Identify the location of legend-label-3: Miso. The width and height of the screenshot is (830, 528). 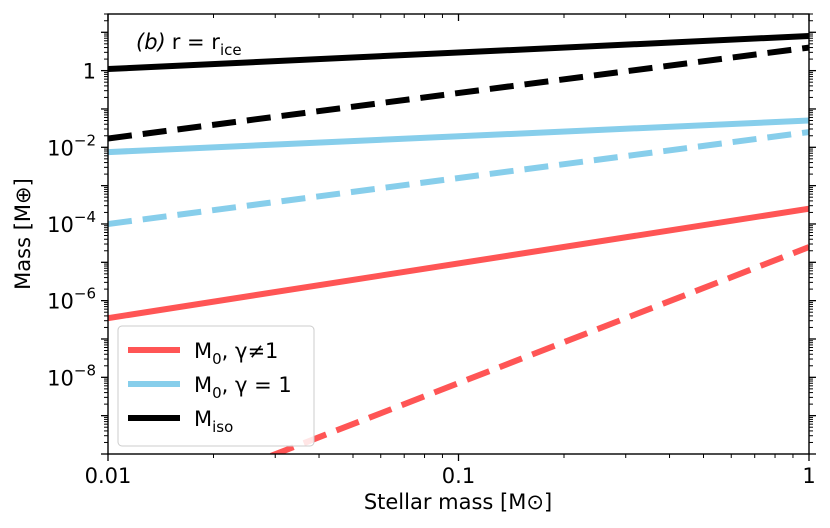
(213, 421).